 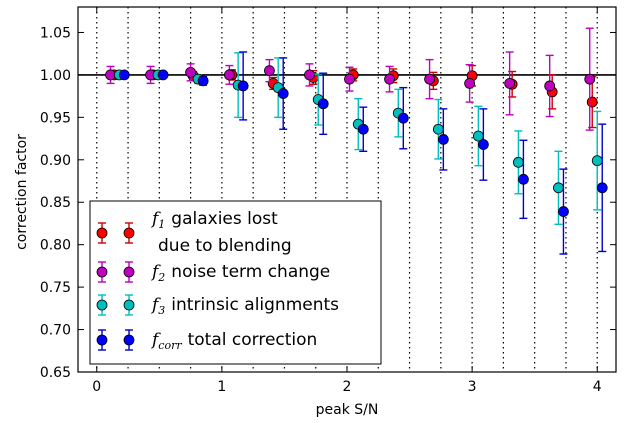 What do you see at coordinates (55, 203) in the screenshot?
I see `y-tick-label: 0.85` at bounding box center [55, 203].